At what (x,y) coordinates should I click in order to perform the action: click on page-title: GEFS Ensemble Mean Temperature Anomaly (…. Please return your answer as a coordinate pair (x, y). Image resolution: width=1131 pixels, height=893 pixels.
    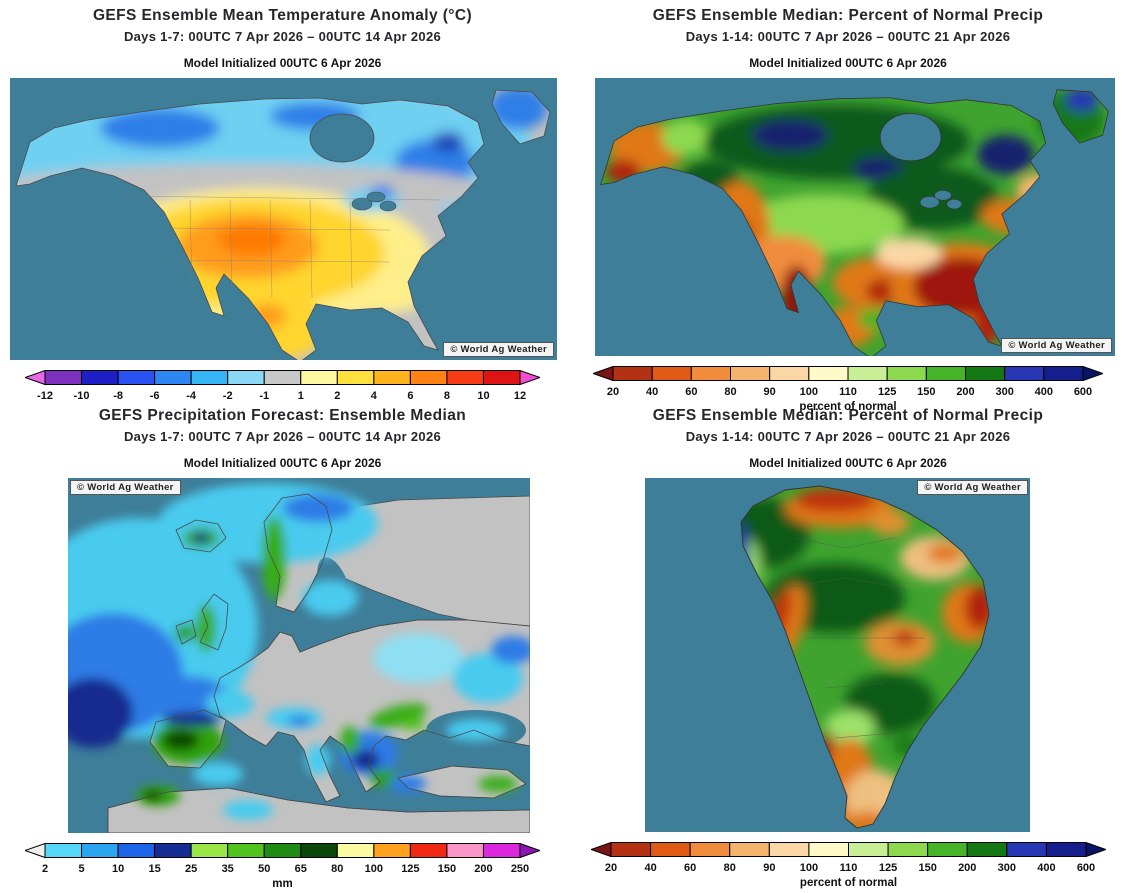
    Looking at the image, I should click on (282, 15).